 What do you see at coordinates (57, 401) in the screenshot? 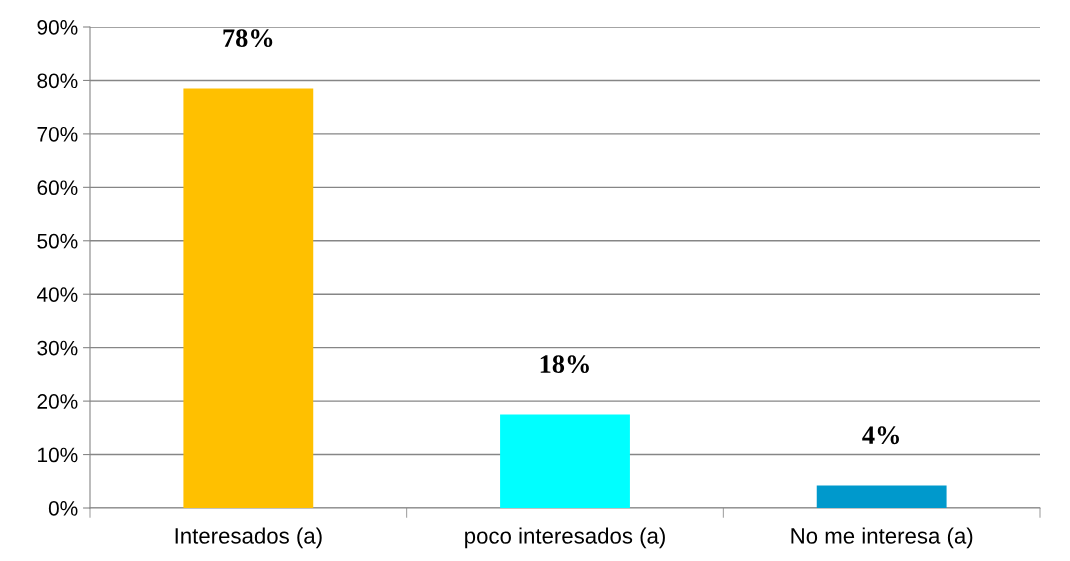
I see `y-tick-label: 20%` at bounding box center [57, 401].